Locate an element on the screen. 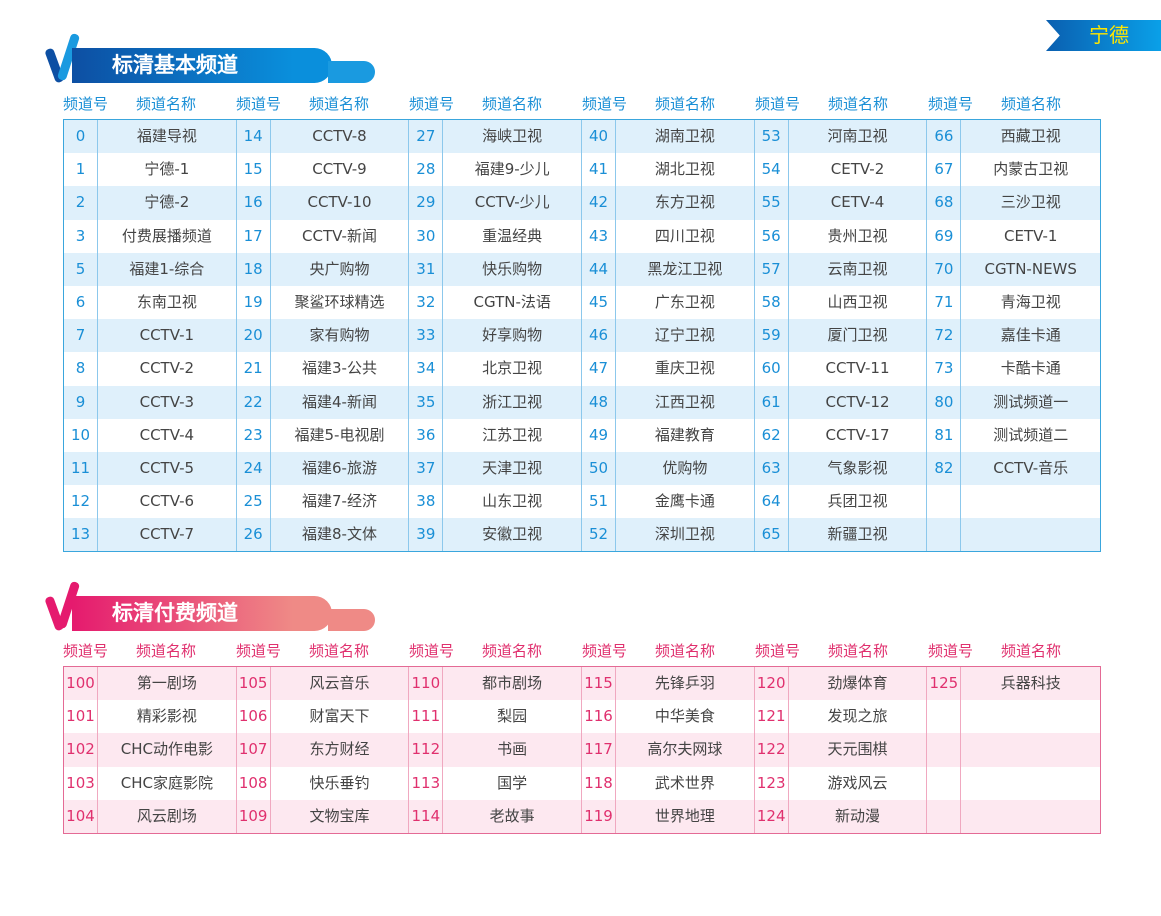 The image size is (1161, 916). channel-name: 财富天下 is located at coordinates (340, 717).